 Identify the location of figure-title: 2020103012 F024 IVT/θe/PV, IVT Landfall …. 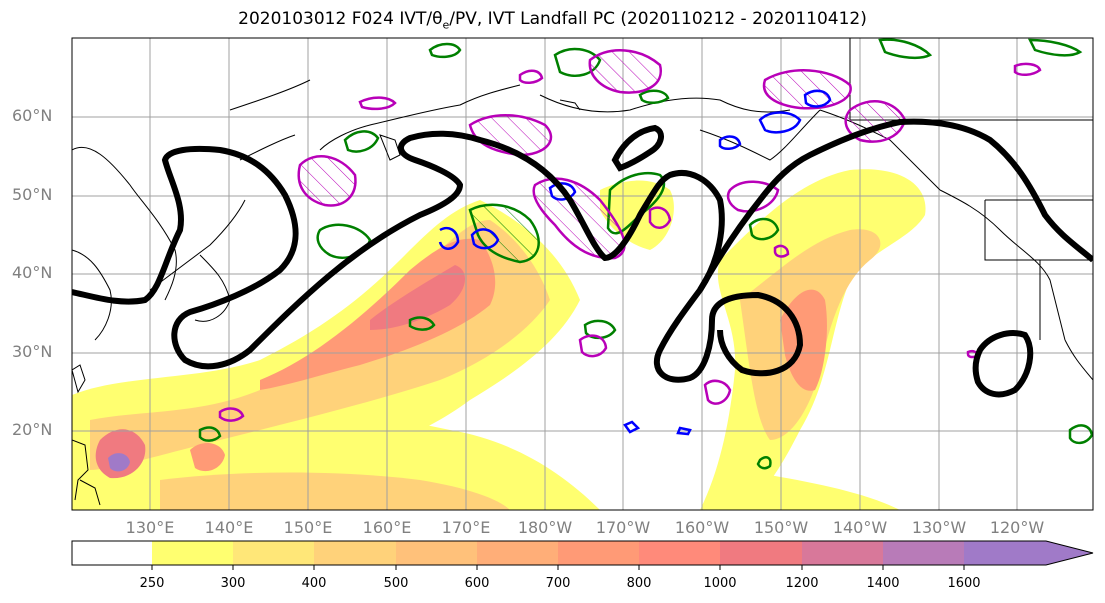
(552, 20).